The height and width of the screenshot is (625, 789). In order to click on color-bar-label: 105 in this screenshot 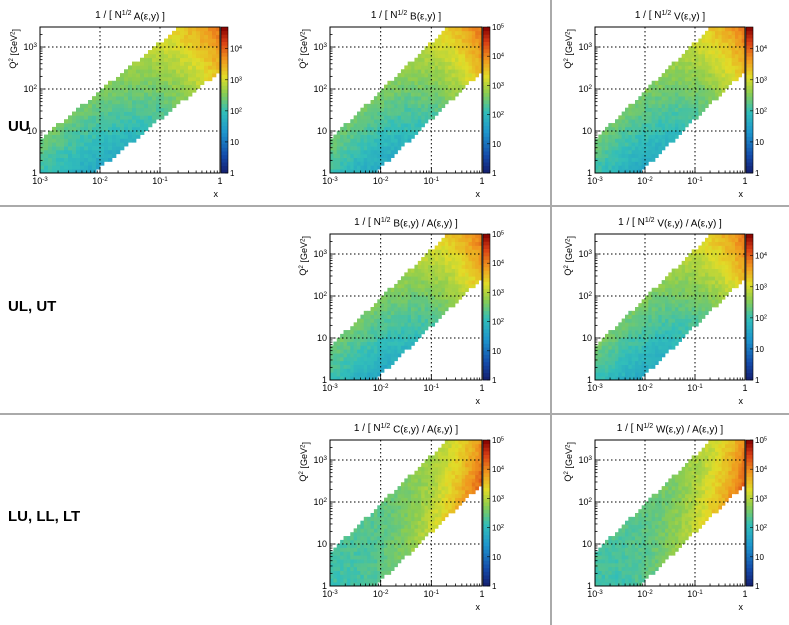, I will do `click(498, 234)`.